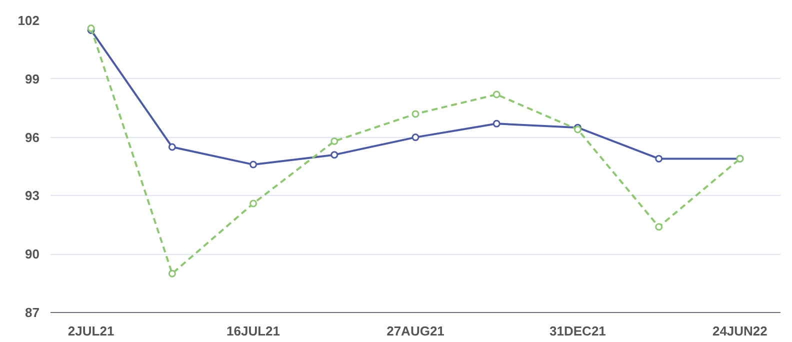 This screenshot has width=792, height=342. Describe the element at coordinates (91, 331) in the screenshot. I see `x-tick-label: 2JUL21` at that location.